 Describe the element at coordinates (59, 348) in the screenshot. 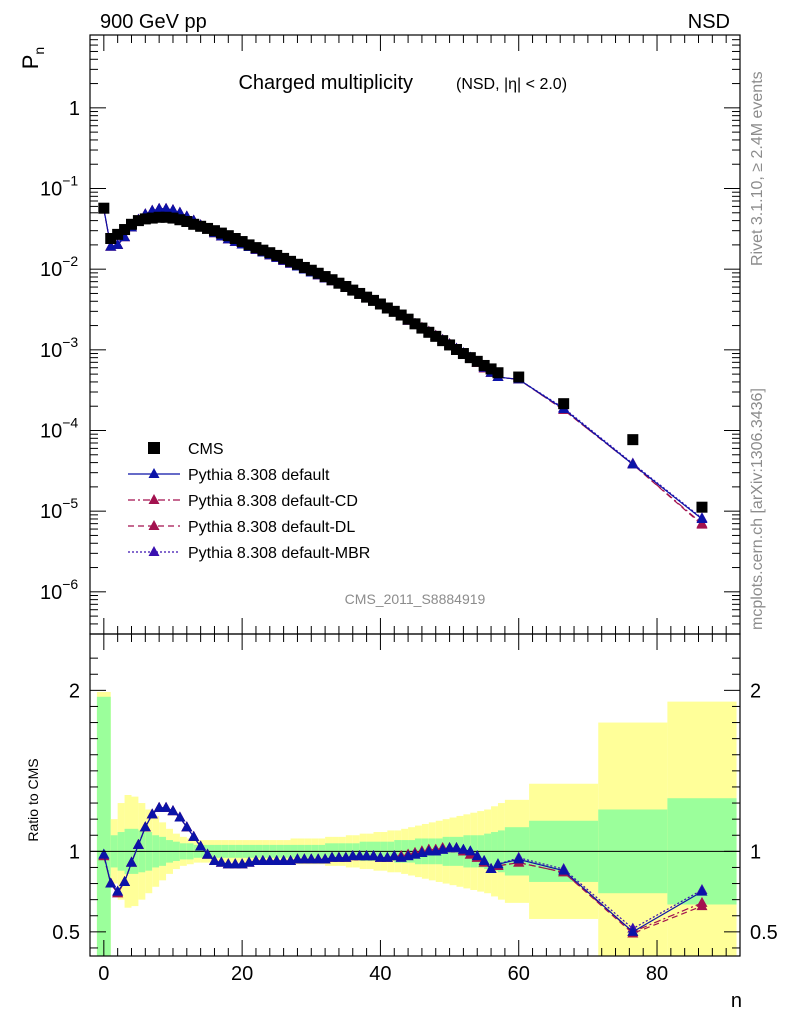

I see `y-tick-label: 10⁻³` at that location.